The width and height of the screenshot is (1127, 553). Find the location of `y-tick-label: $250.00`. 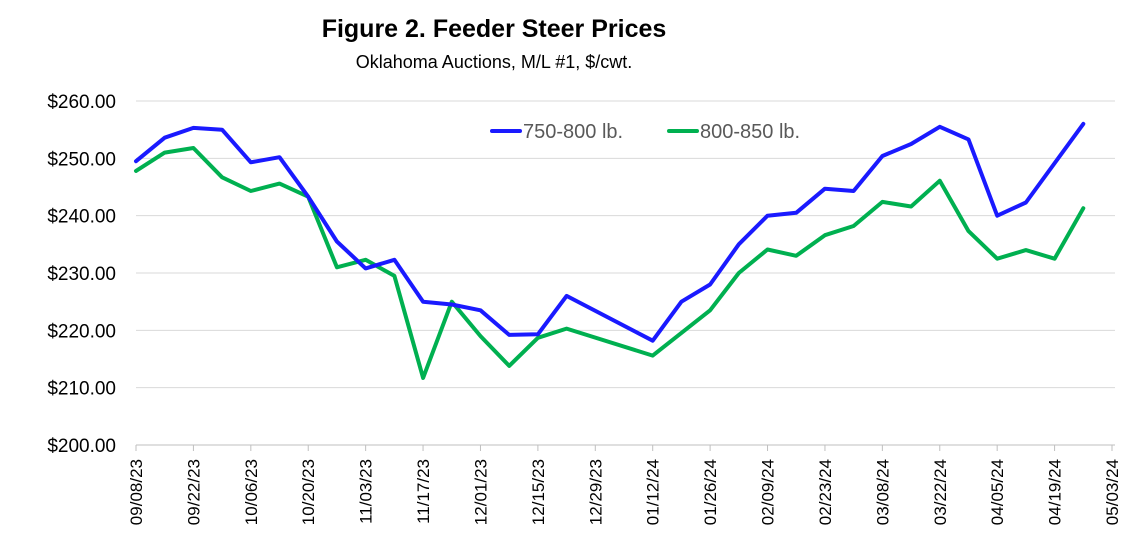

y-tick-label: $250.00 is located at coordinates (81, 159).